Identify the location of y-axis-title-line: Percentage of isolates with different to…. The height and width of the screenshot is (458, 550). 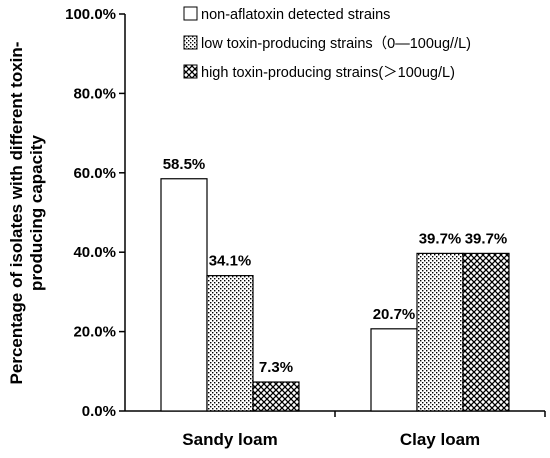
(16, 213).